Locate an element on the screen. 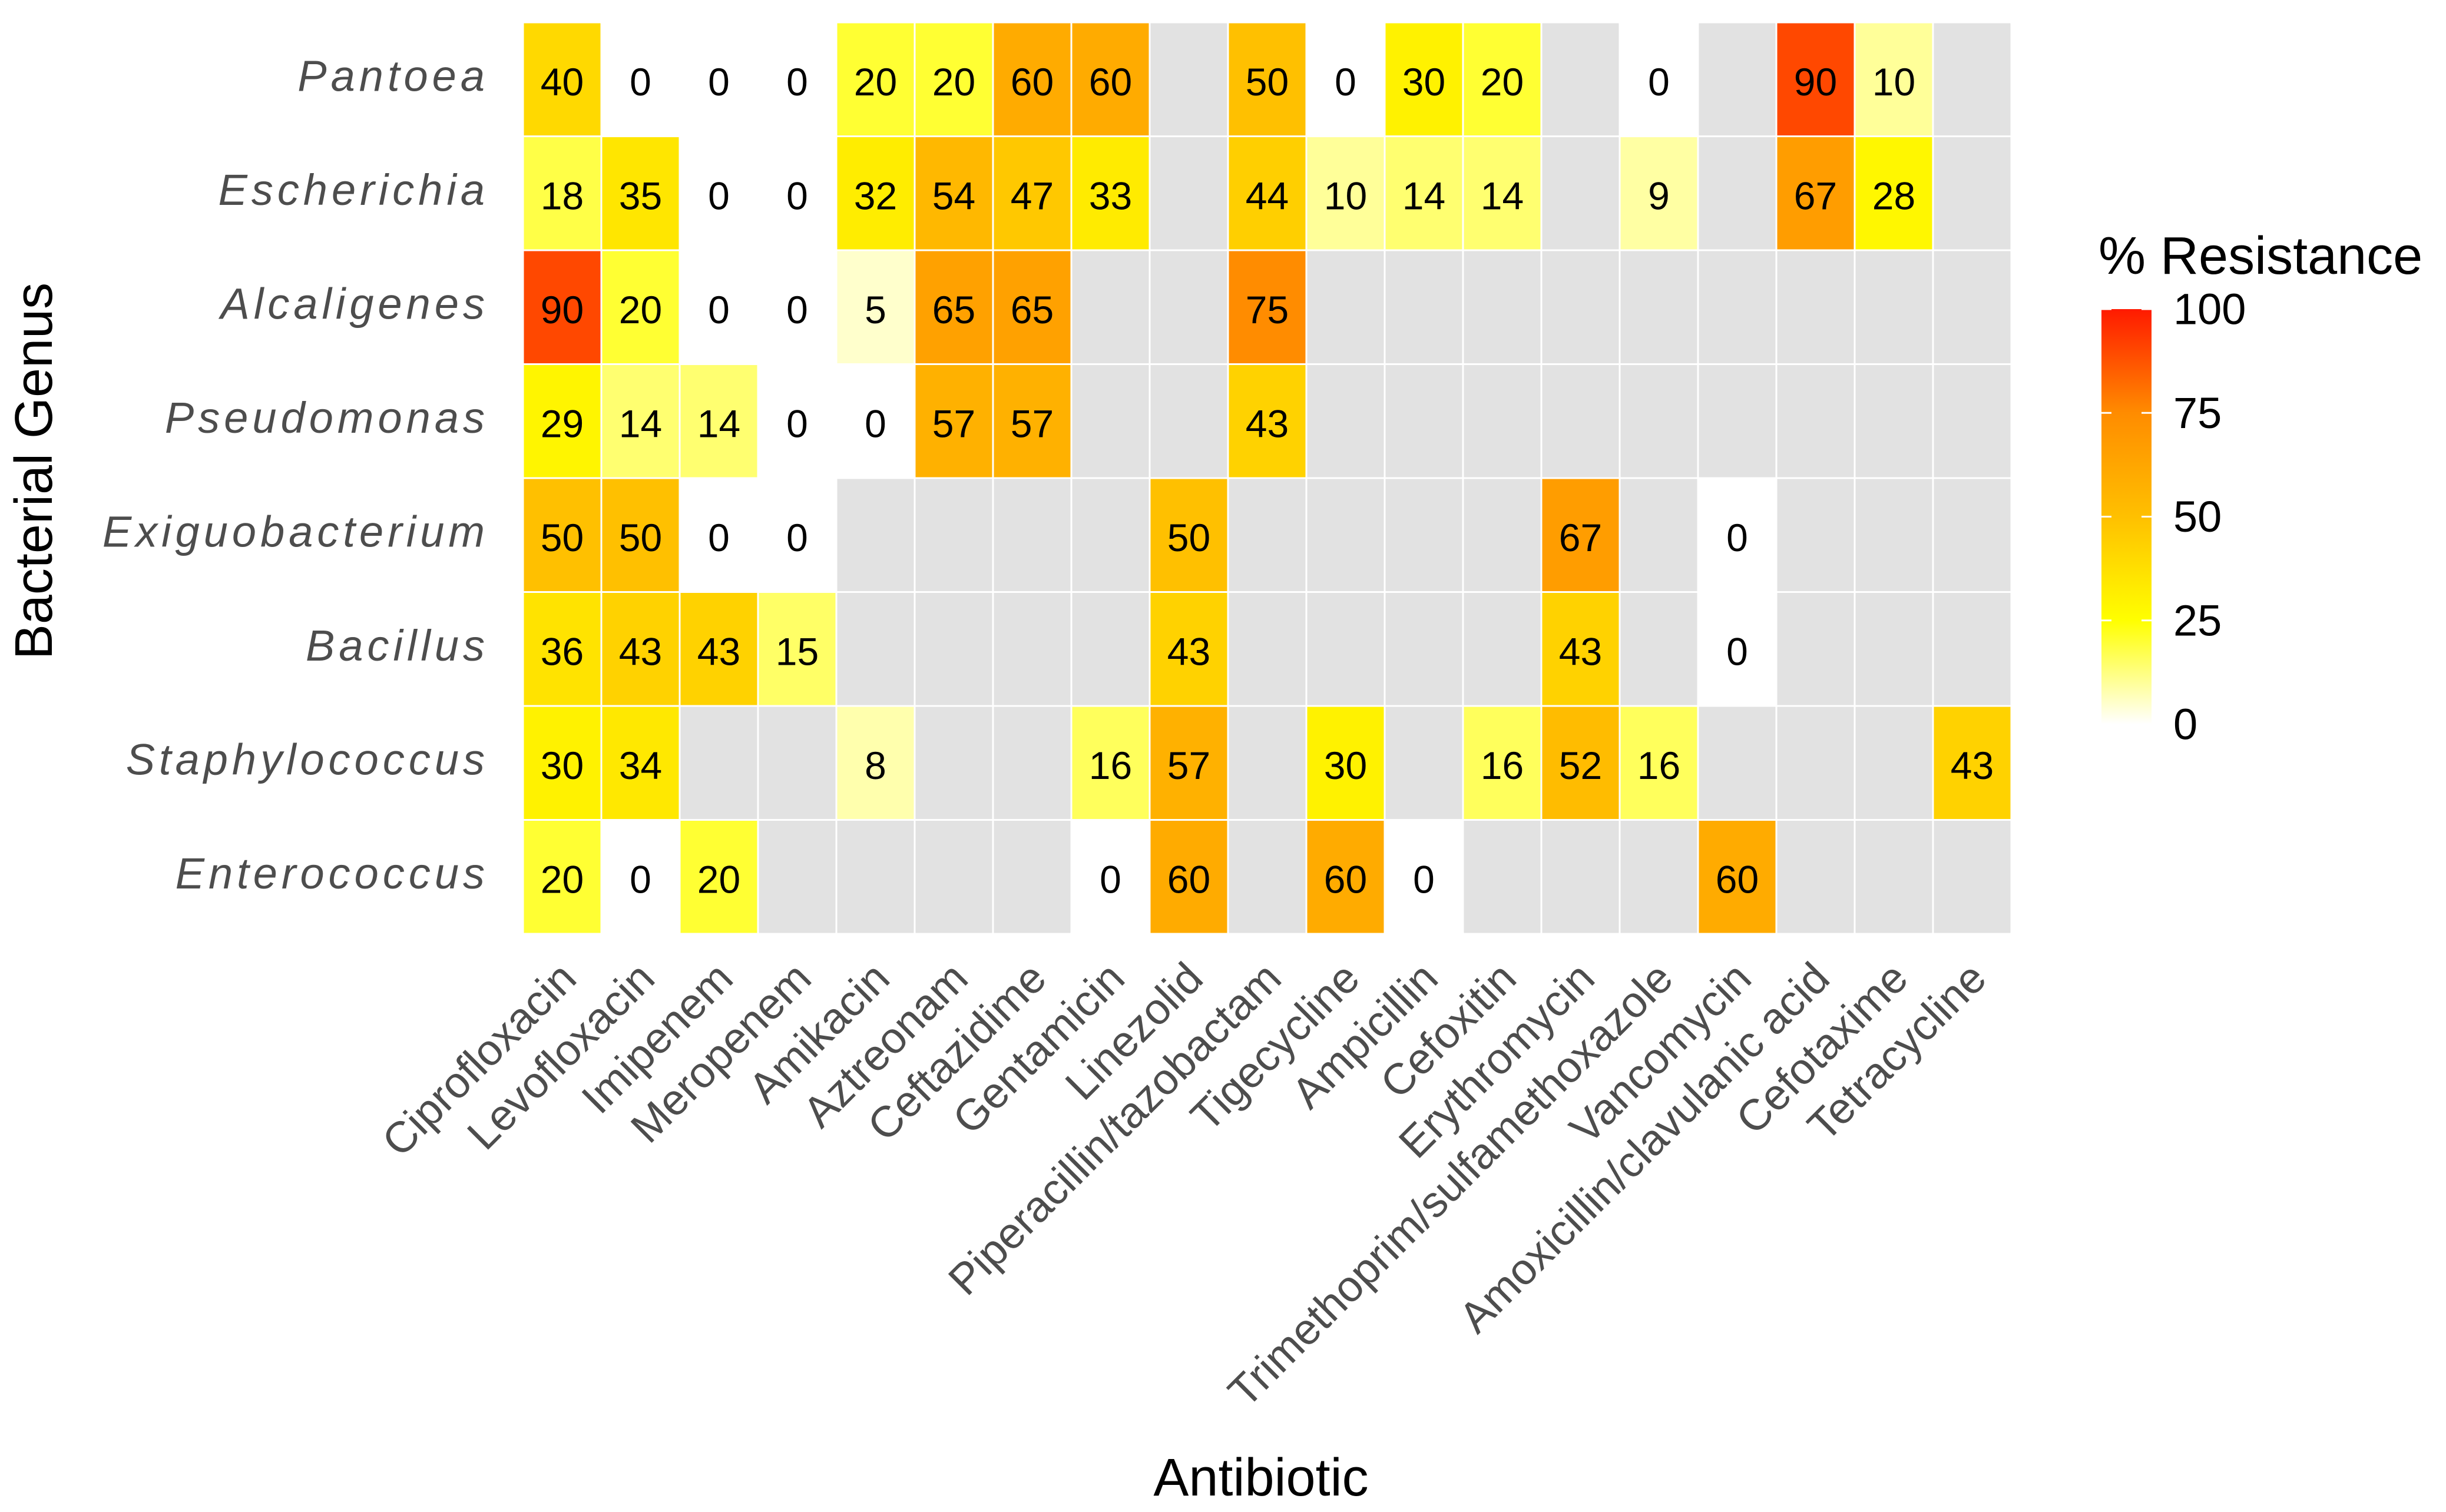 This screenshot has width=2446, height=1512. cell-value-label: 15 is located at coordinates (797, 651).